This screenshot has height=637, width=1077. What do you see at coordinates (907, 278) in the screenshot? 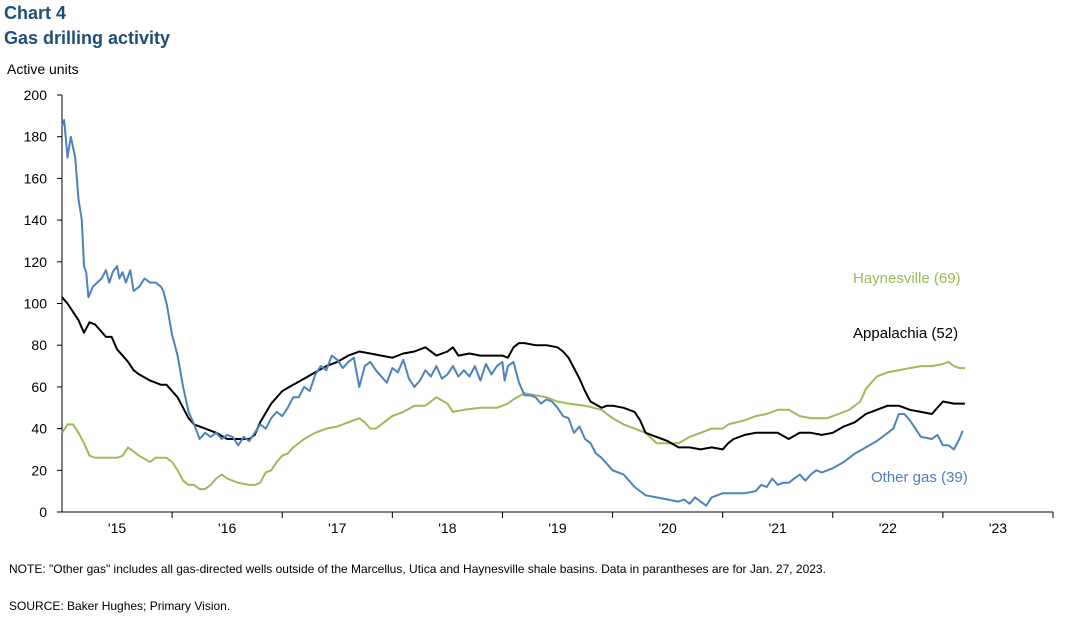
I see `series-label-0: Haynesville (69)` at bounding box center [907, 278].